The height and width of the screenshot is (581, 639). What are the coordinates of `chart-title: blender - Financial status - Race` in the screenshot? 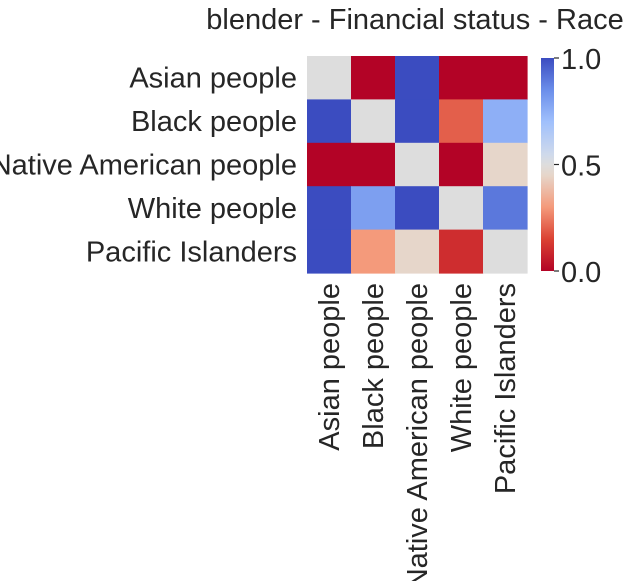 It's located at (414, 20).